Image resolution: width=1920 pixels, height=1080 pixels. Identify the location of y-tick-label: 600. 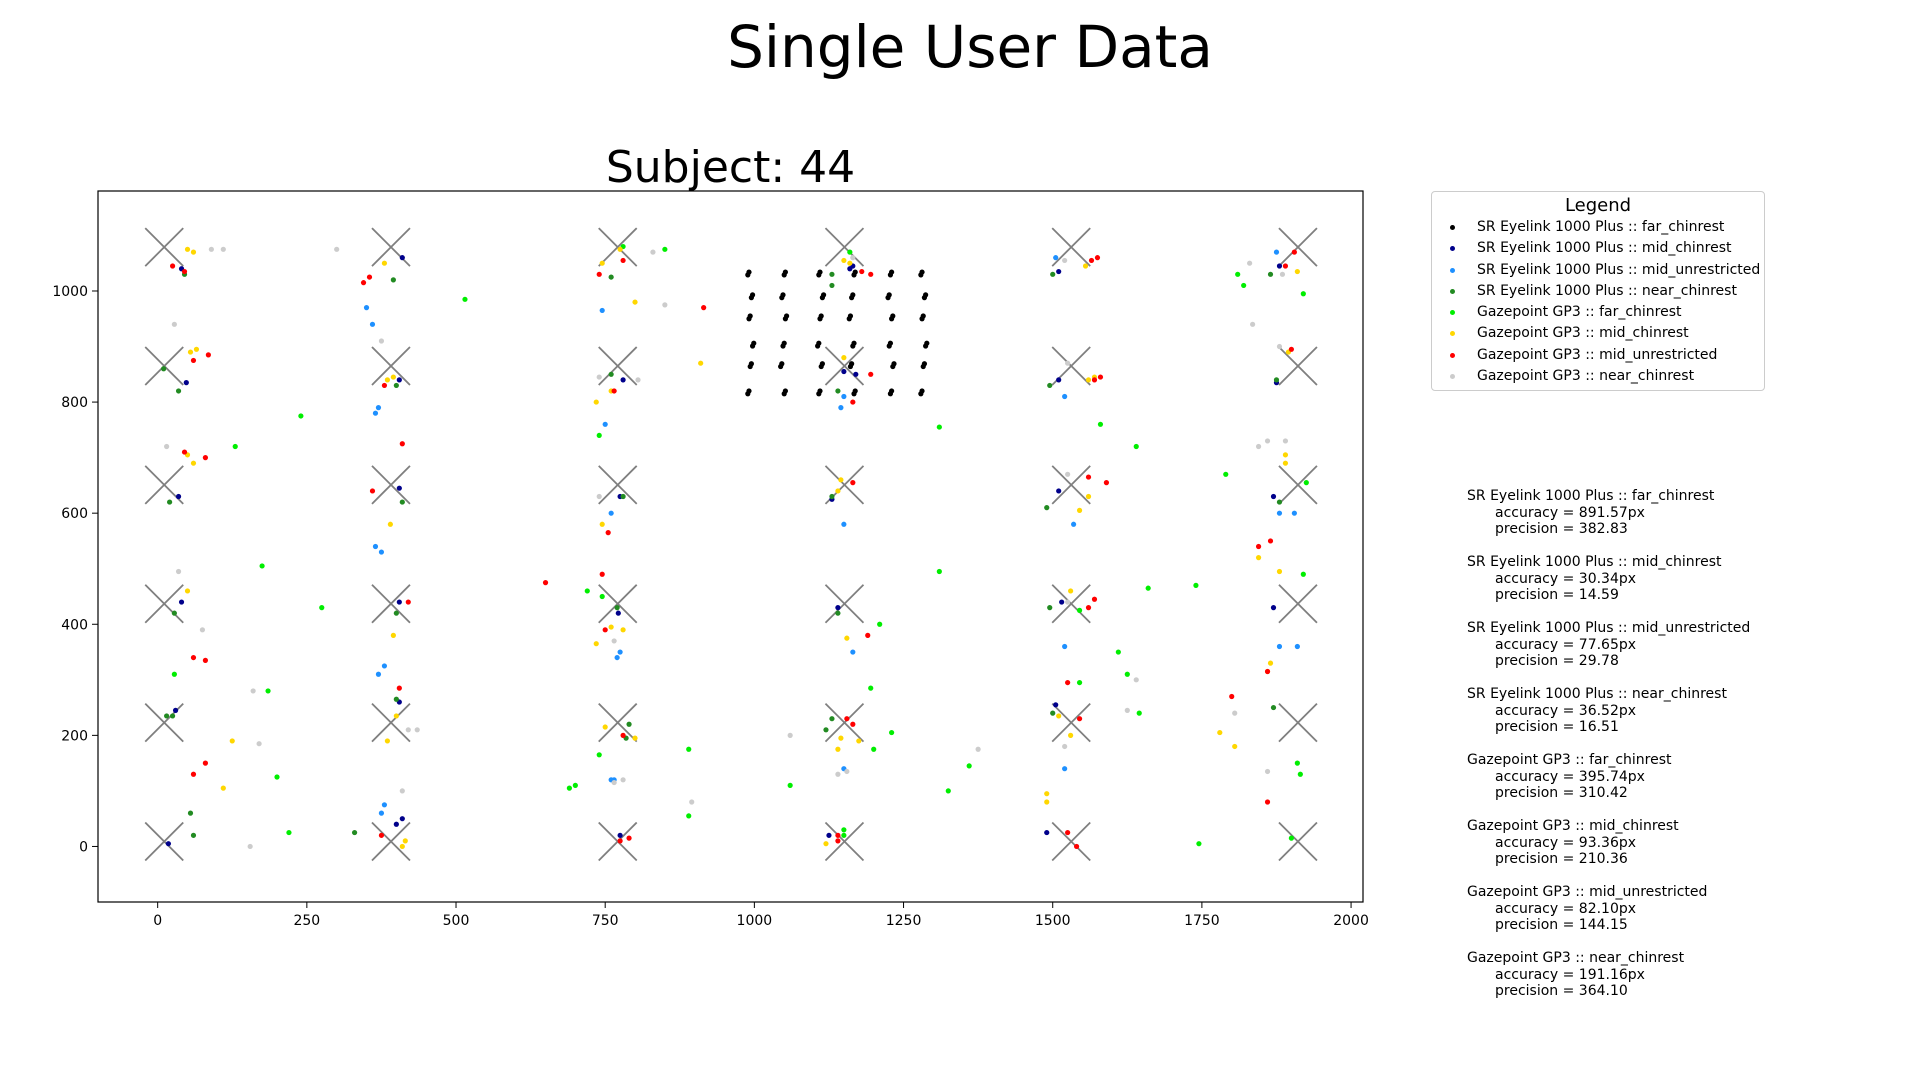
(74, 514).